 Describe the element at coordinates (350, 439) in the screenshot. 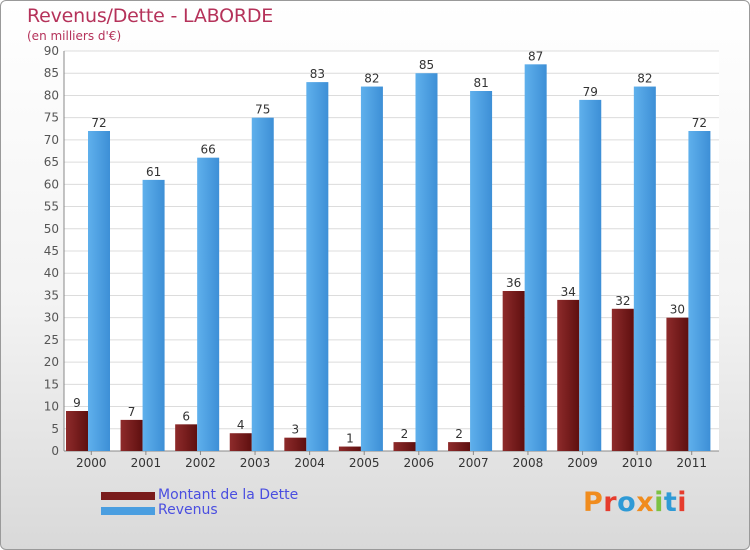

I see `data-label: 1` at that location.